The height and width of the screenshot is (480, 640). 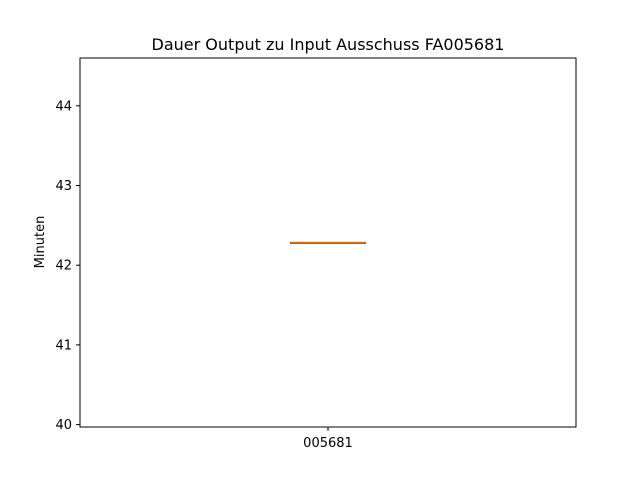 What do you see at coordinates (63, 186) in the screenshot?
I see `y-tick-label: 43` at bounding box center [63, 186].